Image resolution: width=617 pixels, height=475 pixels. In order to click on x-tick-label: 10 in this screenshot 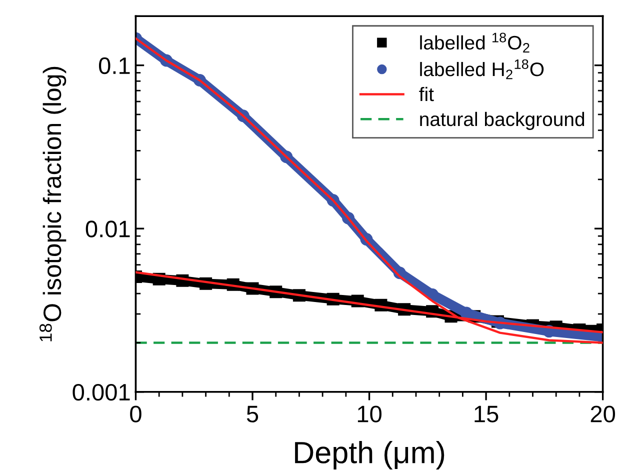, I will do `click(370, 414)`.